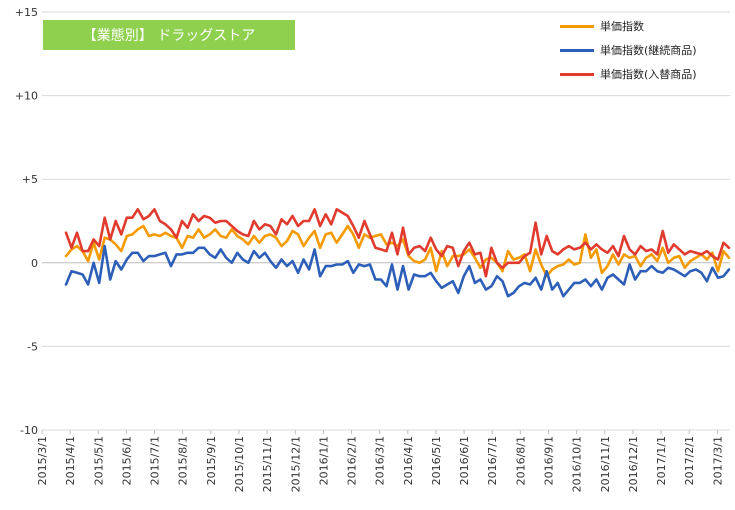  What do you see at coordinates (549, 460) in the screenshot?
I see `x-tick-label: 2016/9/1` at bounding box center [549, 460].